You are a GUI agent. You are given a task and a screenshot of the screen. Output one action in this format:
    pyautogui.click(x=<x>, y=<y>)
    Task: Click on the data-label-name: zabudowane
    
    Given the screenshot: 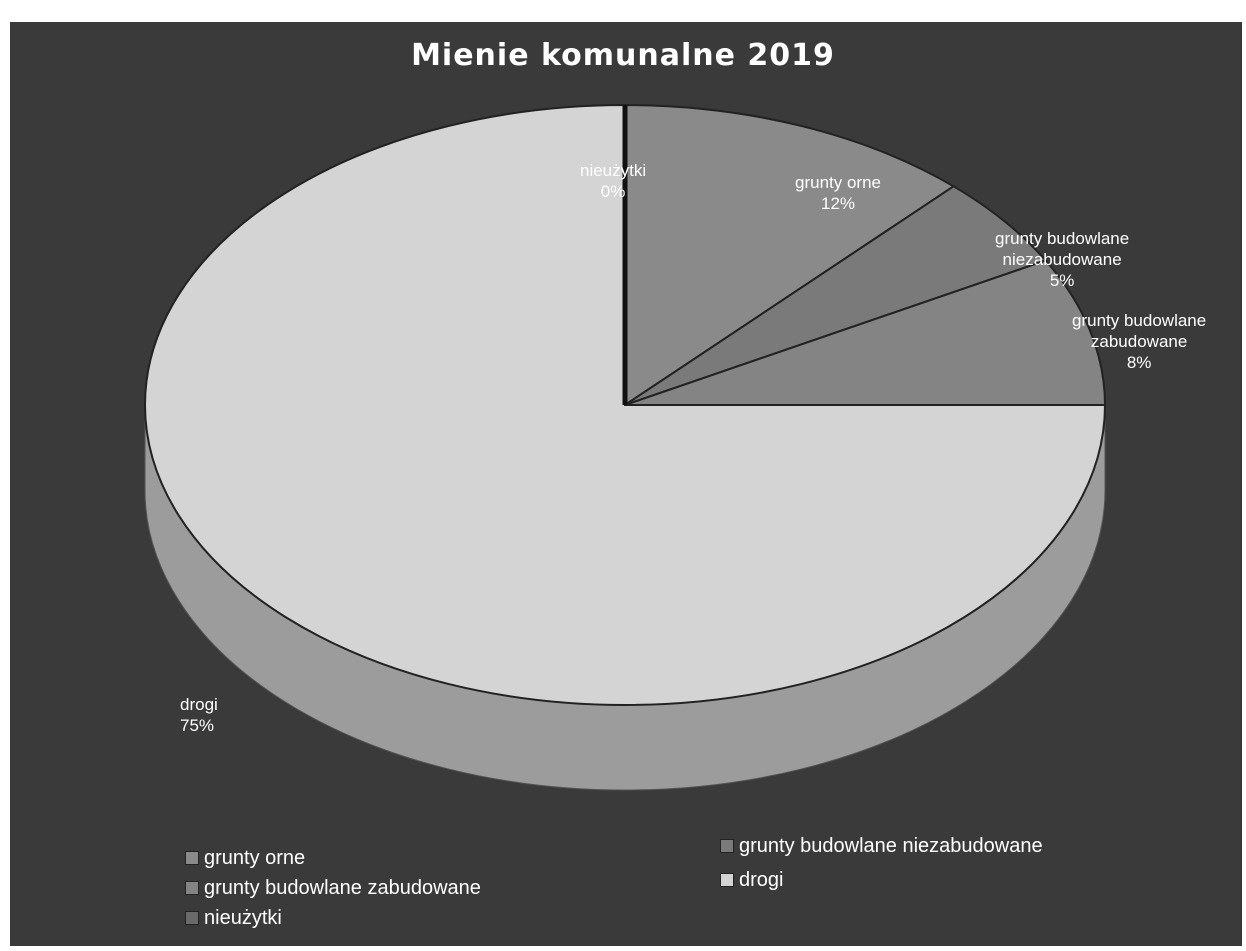 What is the action you would take?
    pyautogui.click(x=1139, y=341)
    